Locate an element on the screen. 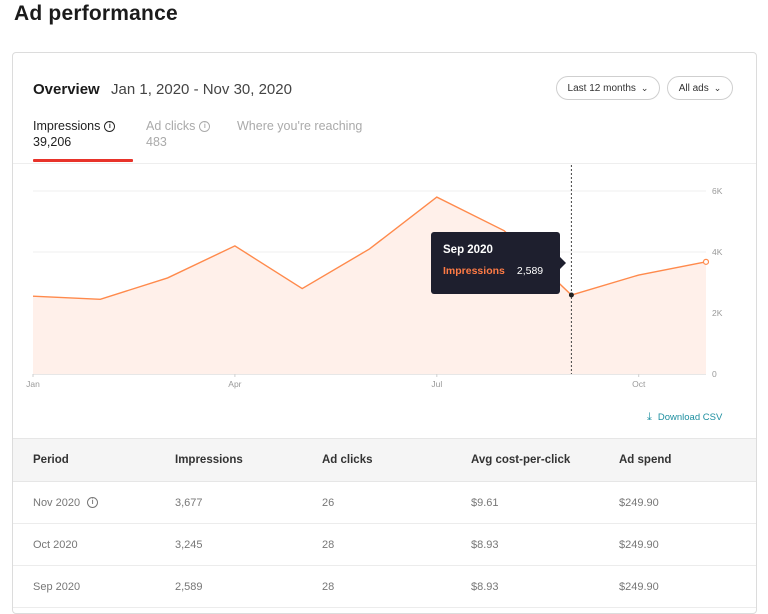 This screenshot has height=614, width=768. tooltip-value: 2,589 is located at coordinates (530, 271).